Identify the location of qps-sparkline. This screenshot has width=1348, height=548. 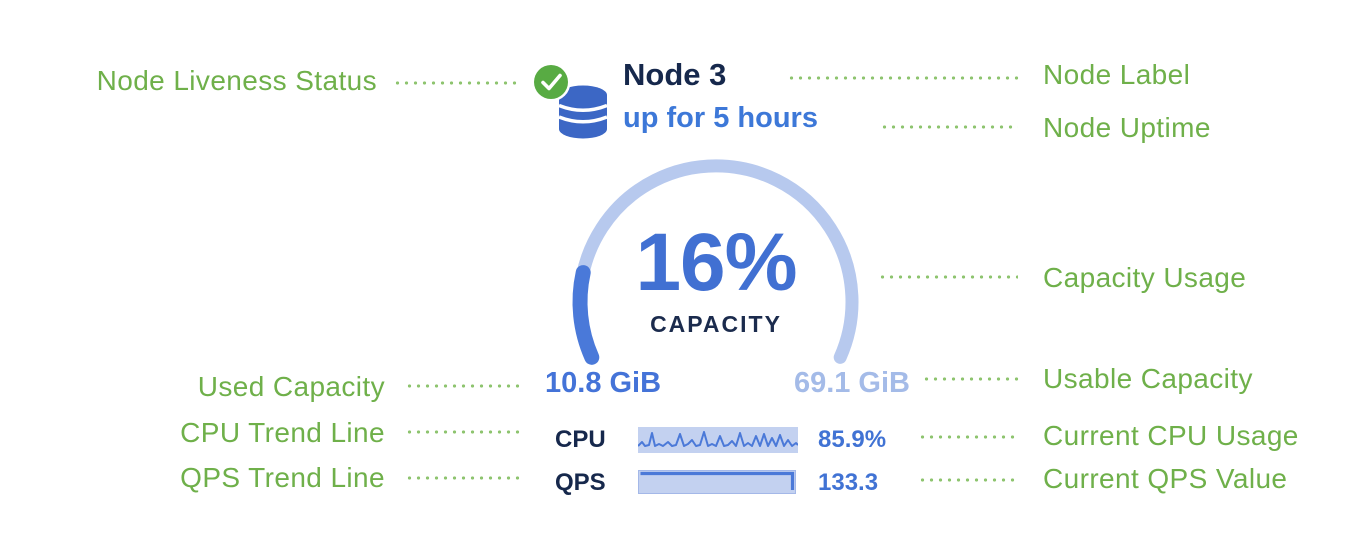
(717, 482).